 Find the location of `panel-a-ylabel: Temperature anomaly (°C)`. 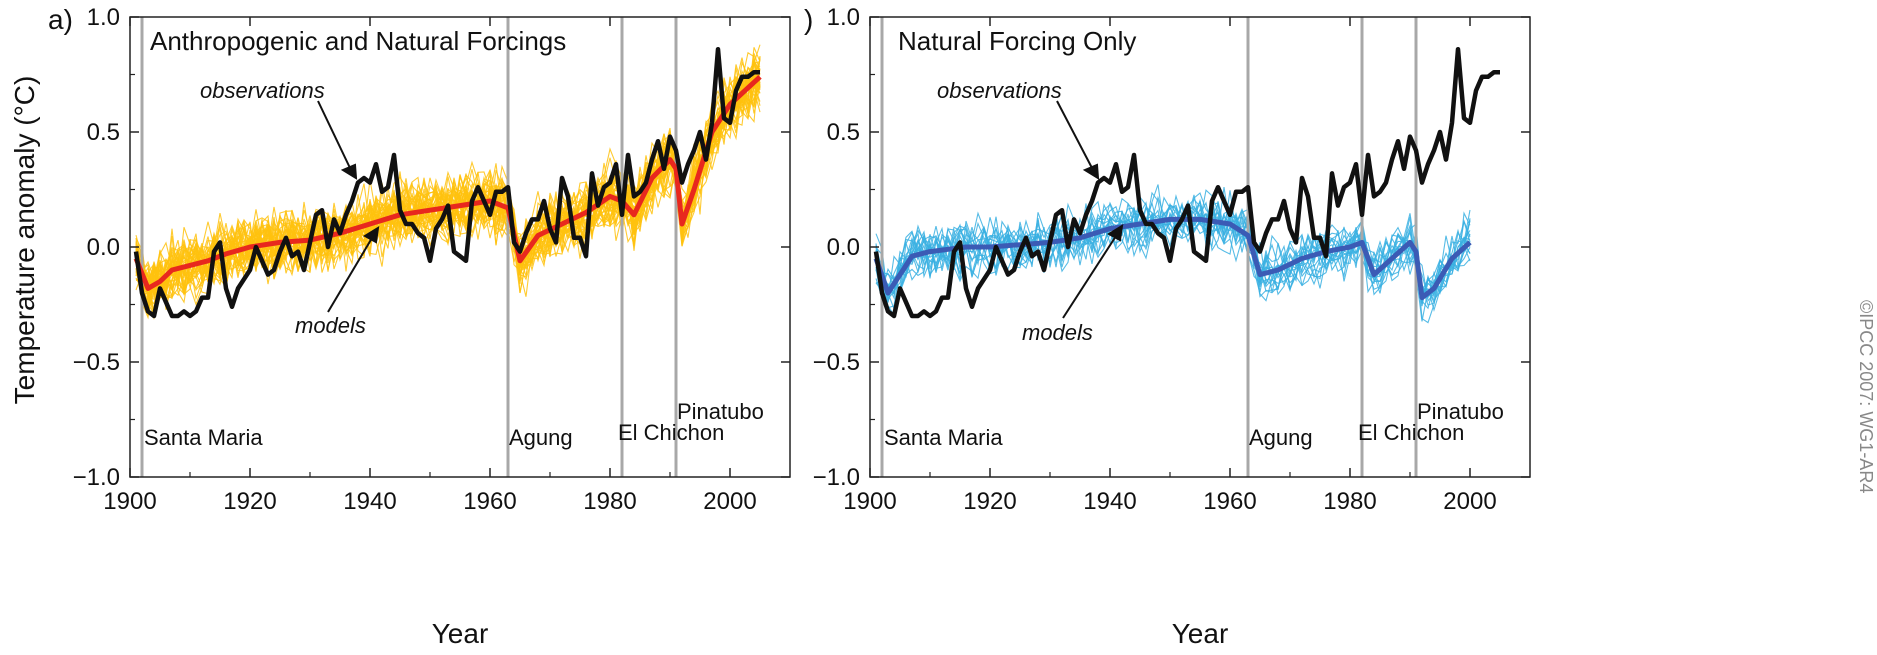

panel-a-ylabel: Temperature anomaly (°C) is located at coordinates (24, 240).